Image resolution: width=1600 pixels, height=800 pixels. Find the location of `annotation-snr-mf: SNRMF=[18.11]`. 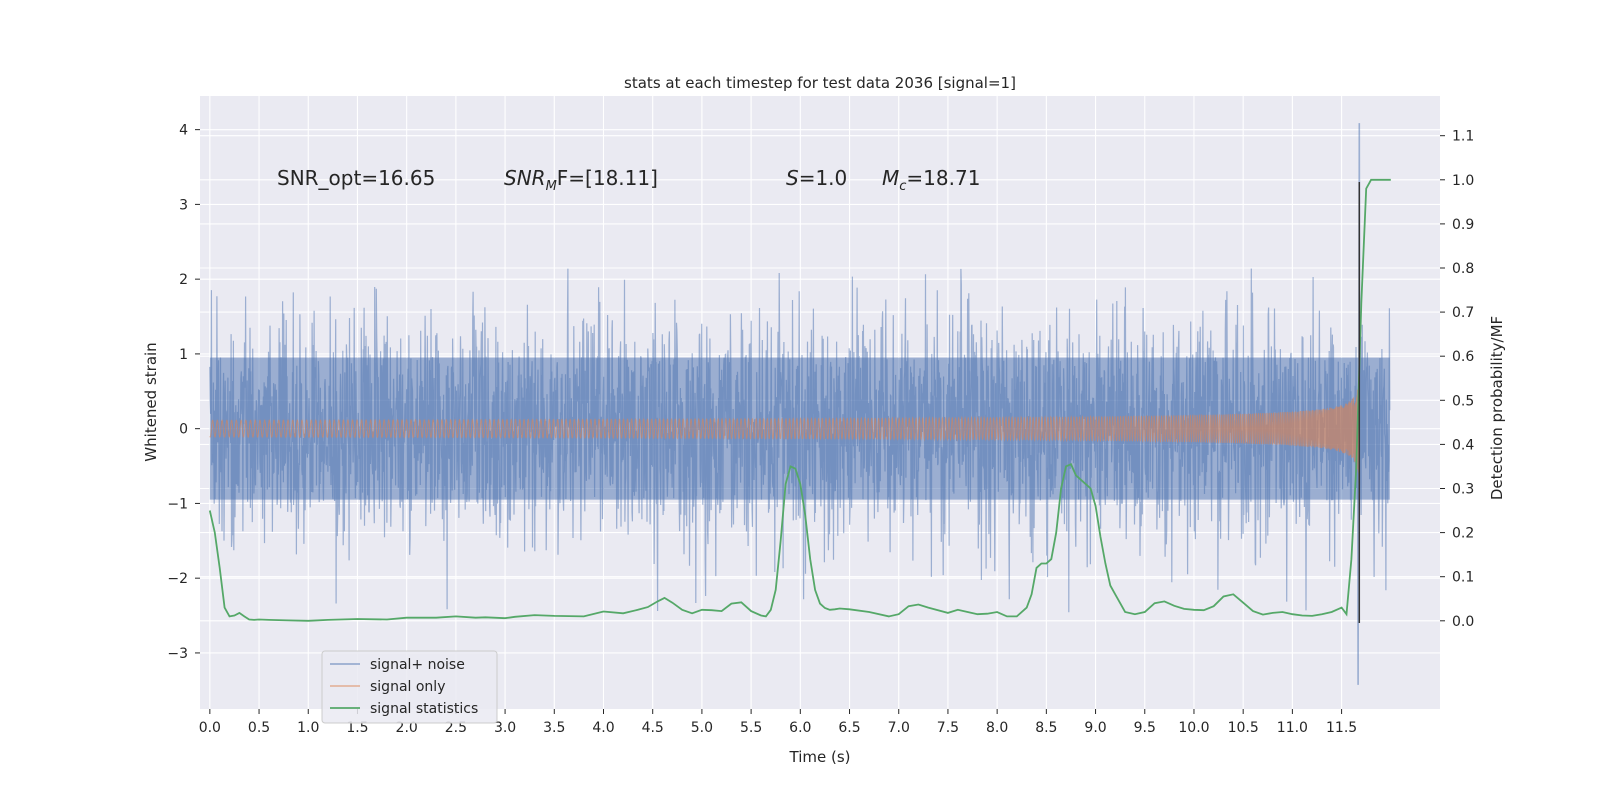

annotation-snr-mf: SNRMF=[18.11] is located at coordinates (581, 180).